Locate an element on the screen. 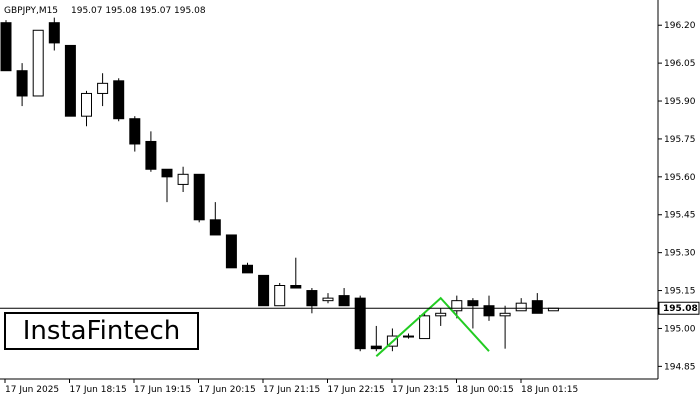  pattern-line is located at coordinates (432, 326).